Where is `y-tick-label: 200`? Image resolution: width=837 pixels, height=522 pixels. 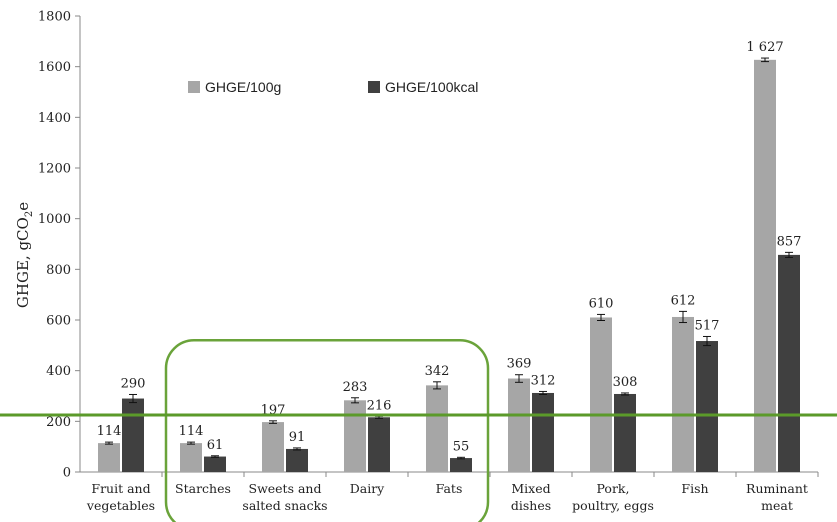 y-tick-label: 200 is located at coordinates (58, 422).